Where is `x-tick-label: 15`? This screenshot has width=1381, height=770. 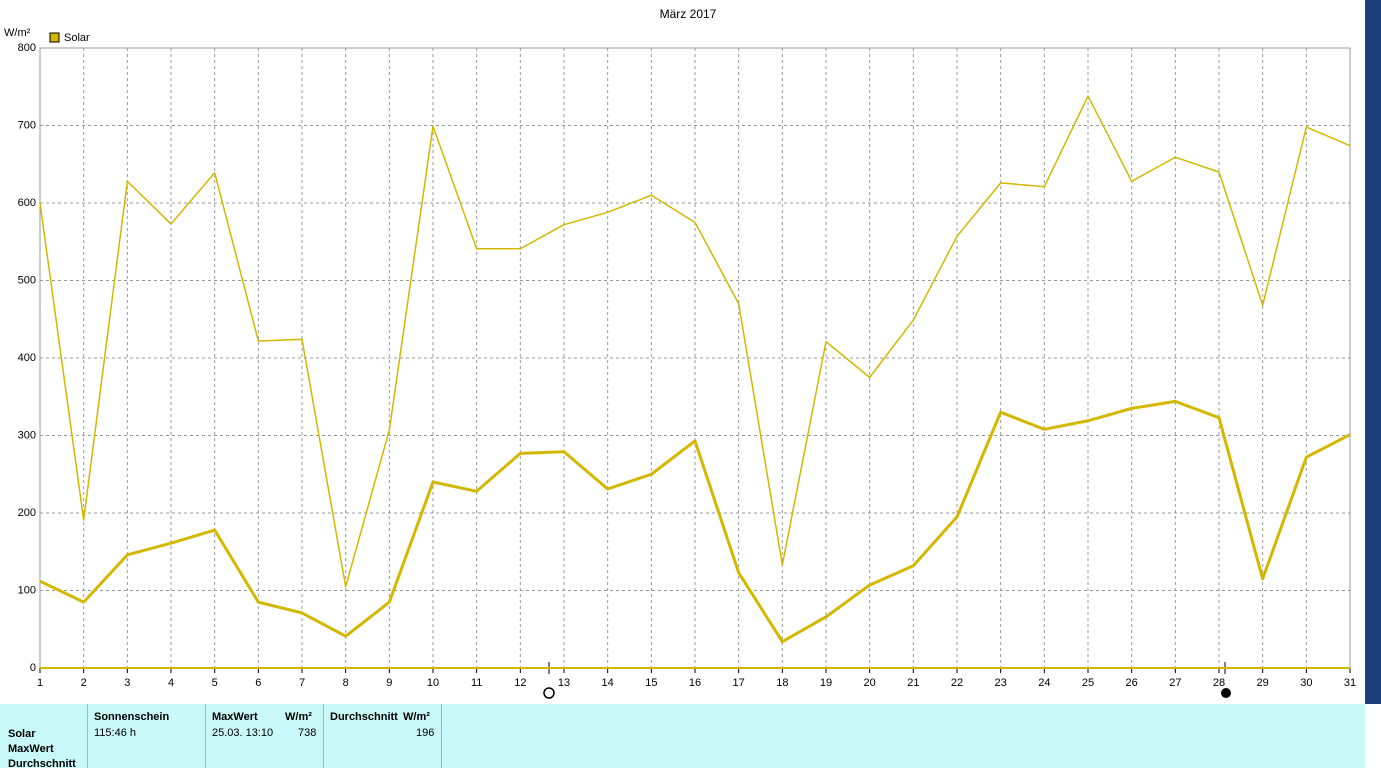
x-tick-label: 15 is located at coordinates (651, 683).